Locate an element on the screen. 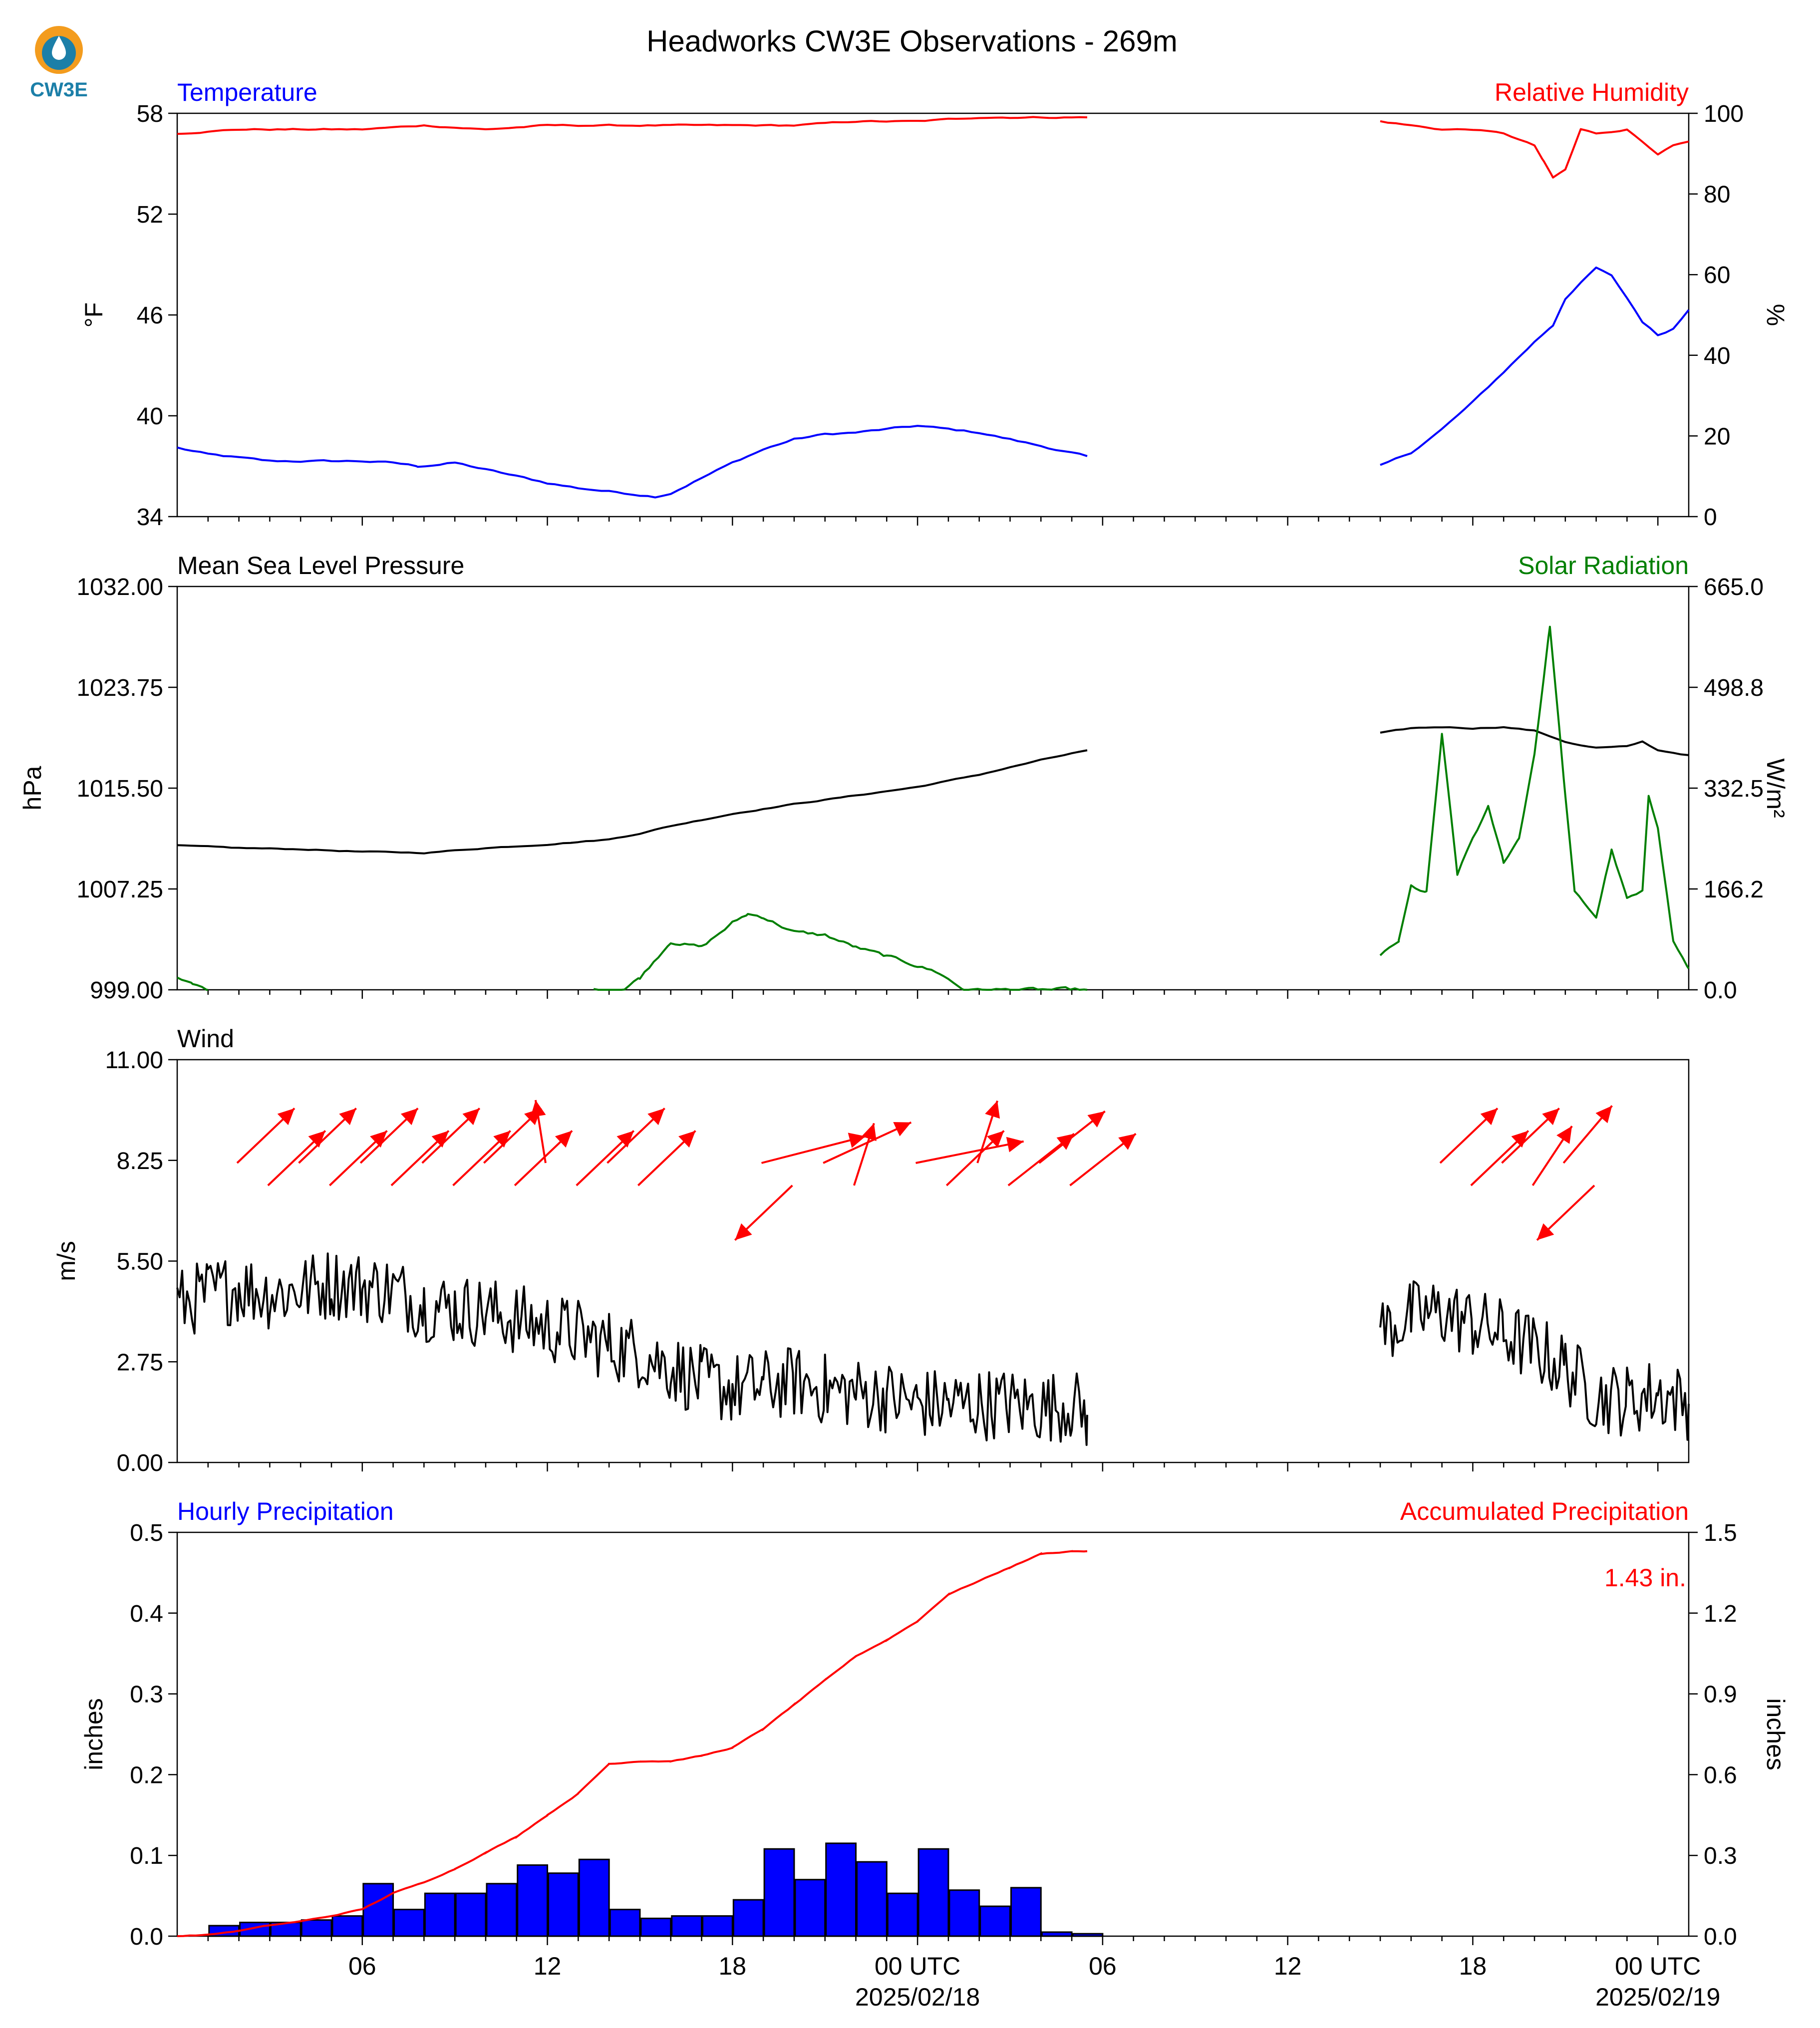 The width and height of the screenshot is (1820, 2028). y-axis-label-left: hPa is located at coordinates (32, 788).